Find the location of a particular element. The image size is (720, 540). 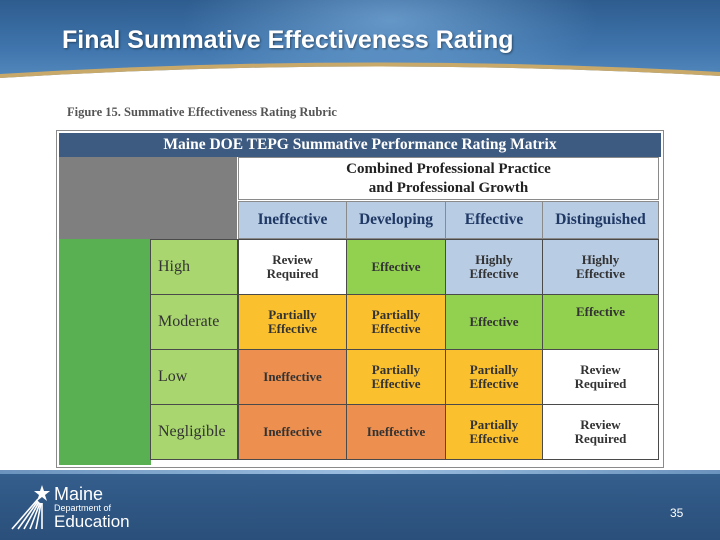

slide-title: Final Summative Effectiveness Rating is located at coordinates (288, 40).